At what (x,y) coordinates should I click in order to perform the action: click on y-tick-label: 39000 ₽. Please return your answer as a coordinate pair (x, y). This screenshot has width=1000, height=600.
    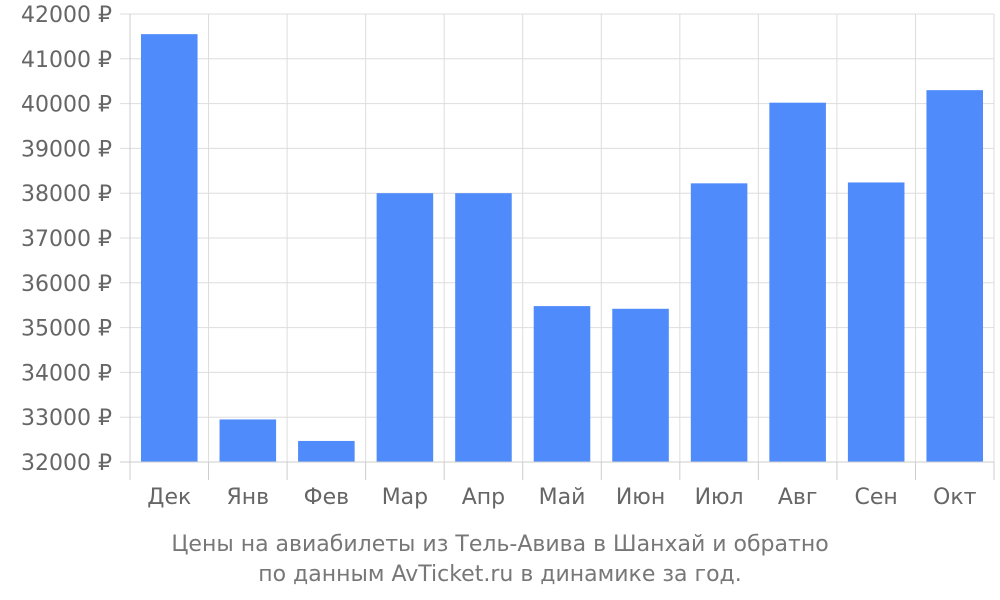
    Looking at the image, I should click on (66, 149).